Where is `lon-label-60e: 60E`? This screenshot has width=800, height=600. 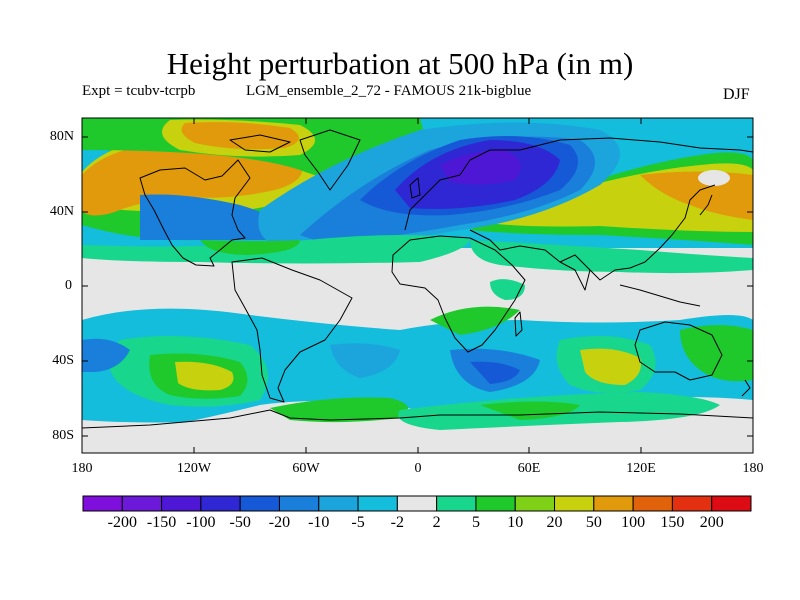 lon-label-60e: 60E is located at coordinates (529, 468).